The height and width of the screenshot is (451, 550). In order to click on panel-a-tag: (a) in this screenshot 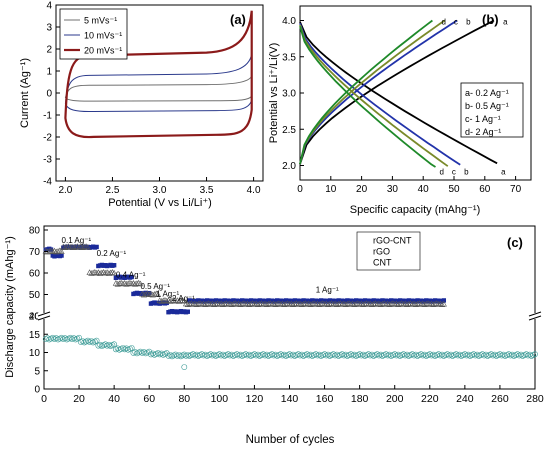, I will do `click(238, 19)`.